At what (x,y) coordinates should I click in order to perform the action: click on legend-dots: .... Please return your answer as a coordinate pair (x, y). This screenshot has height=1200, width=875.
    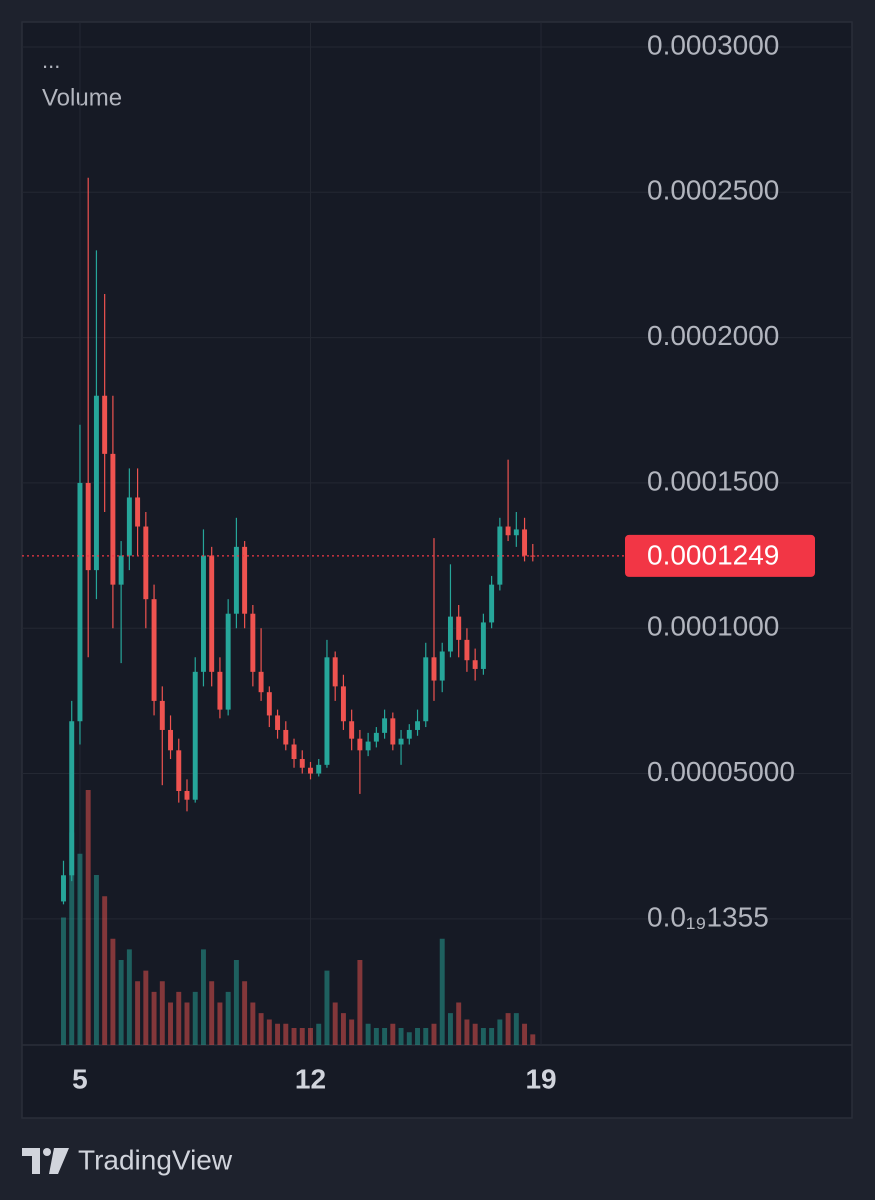
    Looking at the image, I should click on (51, 60).